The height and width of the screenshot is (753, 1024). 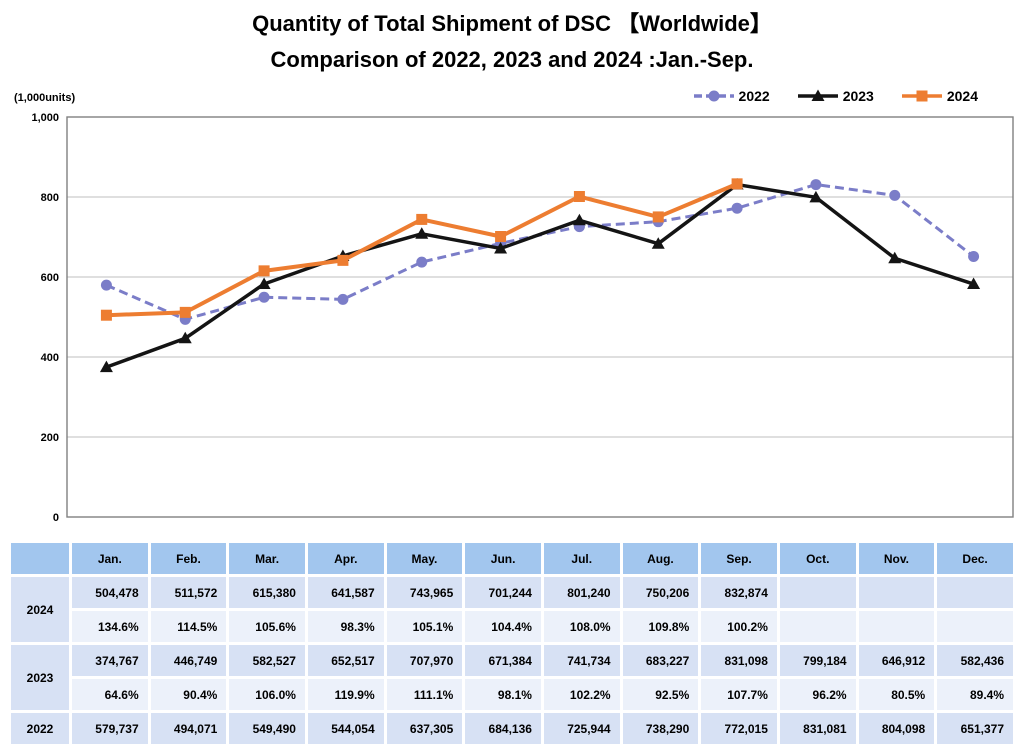 What do you see at coordinates (188, 694) in the screenshot?
I see `percent-cell: 90.4%` at bounding box center [188, 694].